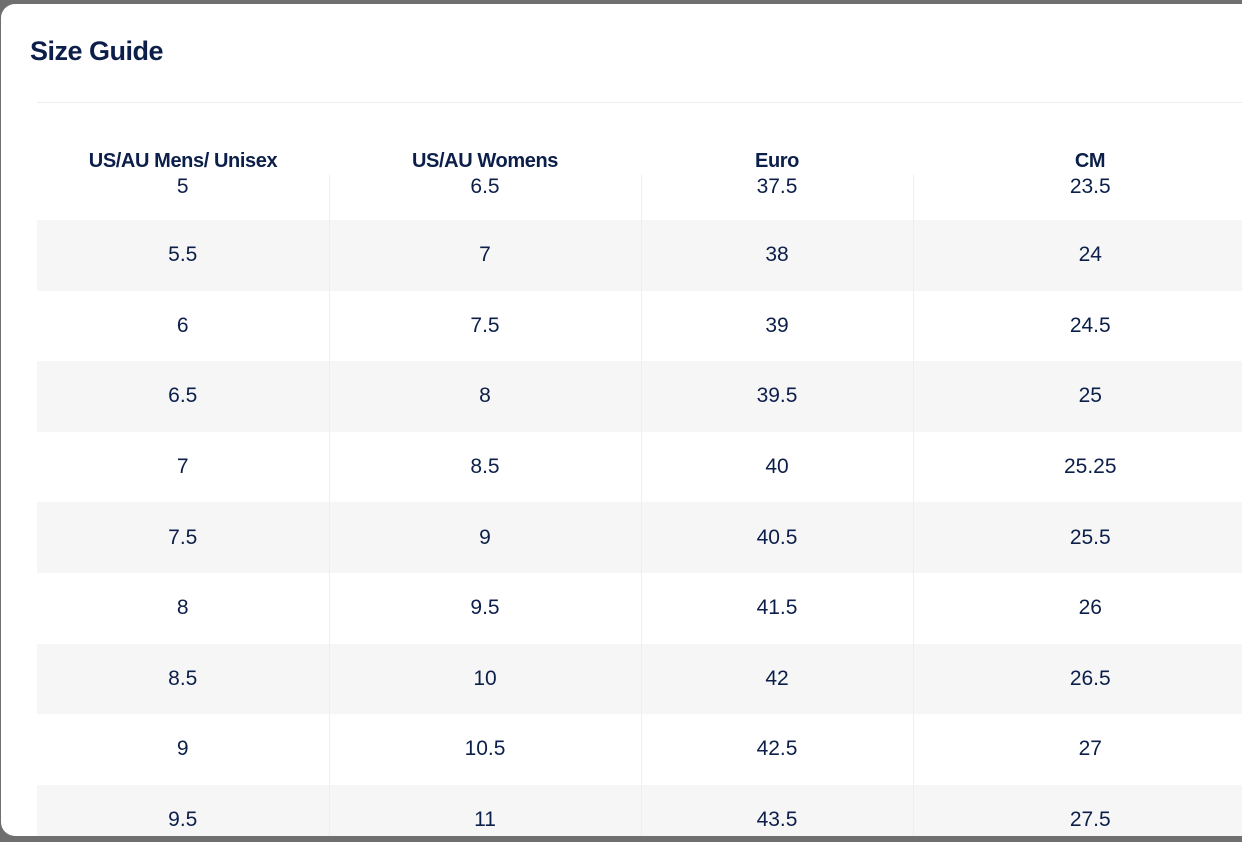 This screenshot has height=842, width=1242. I want to click on cell-euro: 41.5, so click(776, 608).